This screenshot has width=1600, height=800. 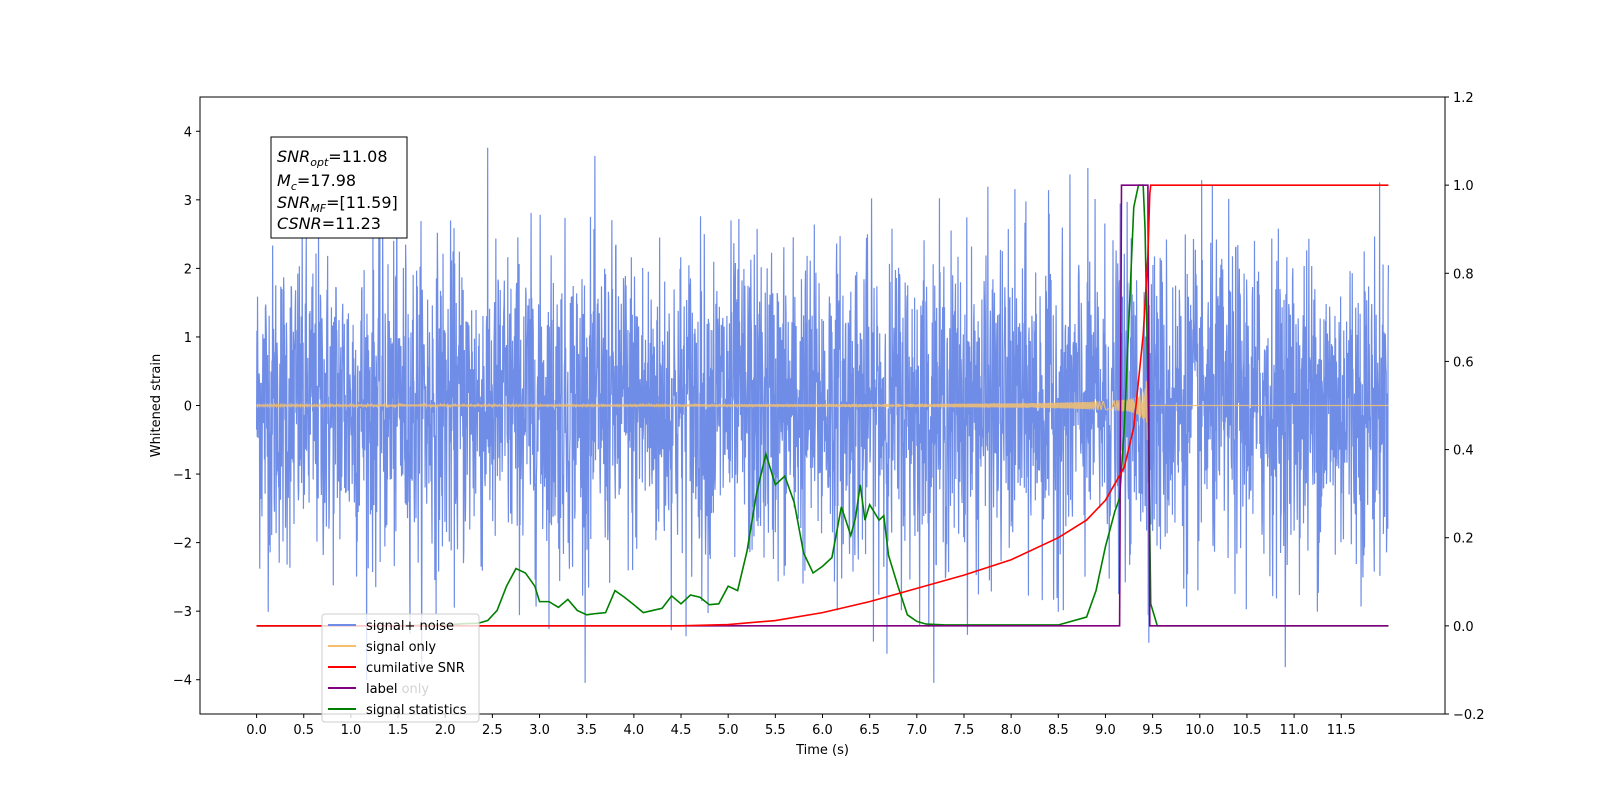 What do you see at coordinates (822, 750) in the screenshot?
I see `x-axis-label: Time (s)` at bounding box center [822, 750].